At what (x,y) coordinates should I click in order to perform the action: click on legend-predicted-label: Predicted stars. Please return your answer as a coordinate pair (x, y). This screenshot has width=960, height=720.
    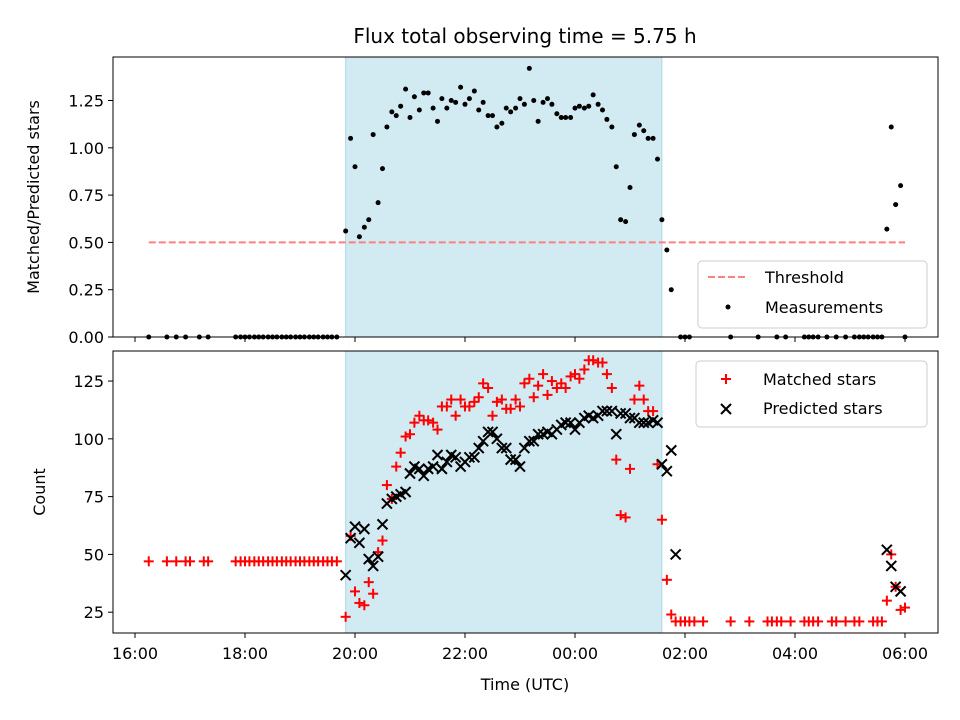
    Looking at the image, I should click on (823, 408).